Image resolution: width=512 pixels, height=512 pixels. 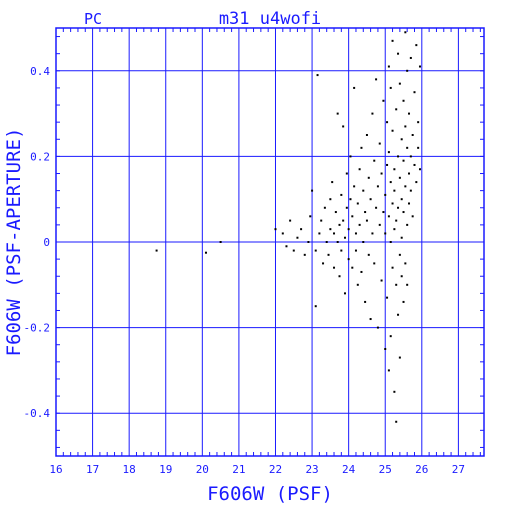 I want to click on chart-subtitle: PC, so click(x=93, y=19).